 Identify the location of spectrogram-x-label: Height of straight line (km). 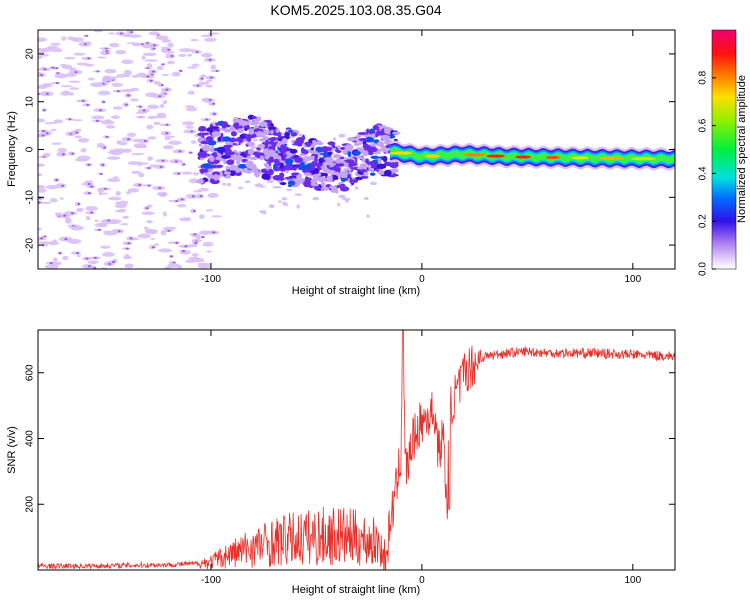
(356, 291).